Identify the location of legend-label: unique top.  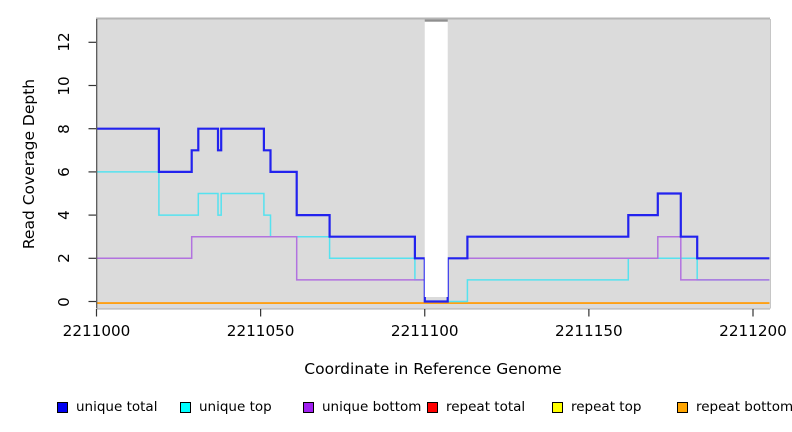
(235, 407).